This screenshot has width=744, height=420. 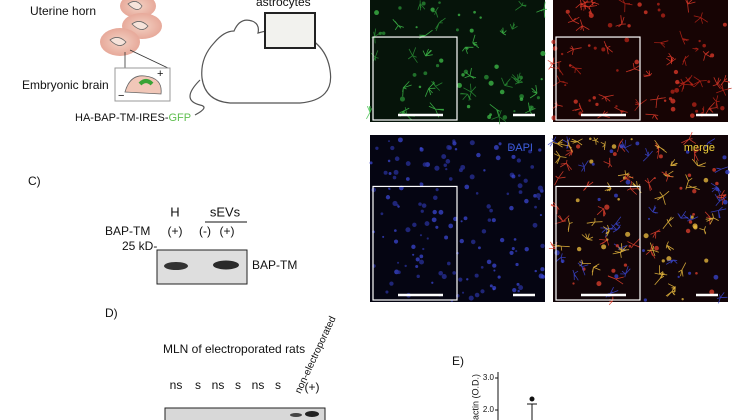 What do you see at coordinates (296, 415) in the screenshot?
I see `blot-band` at bounding box center [296, 415].